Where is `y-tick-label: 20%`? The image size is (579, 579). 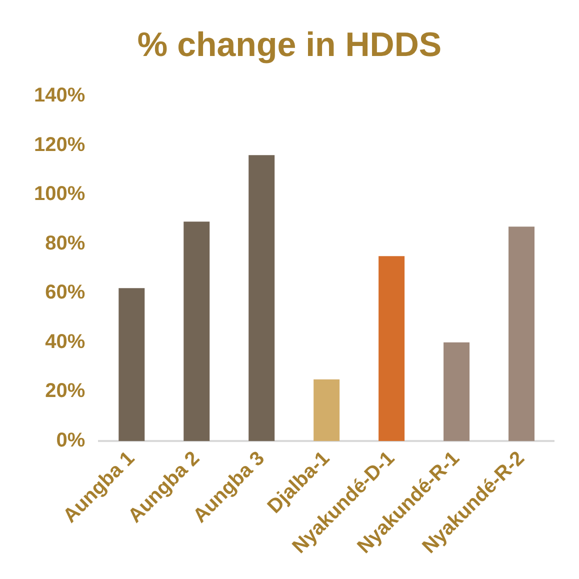
y-tick-label: 20% is located at coordinates (65, 391).